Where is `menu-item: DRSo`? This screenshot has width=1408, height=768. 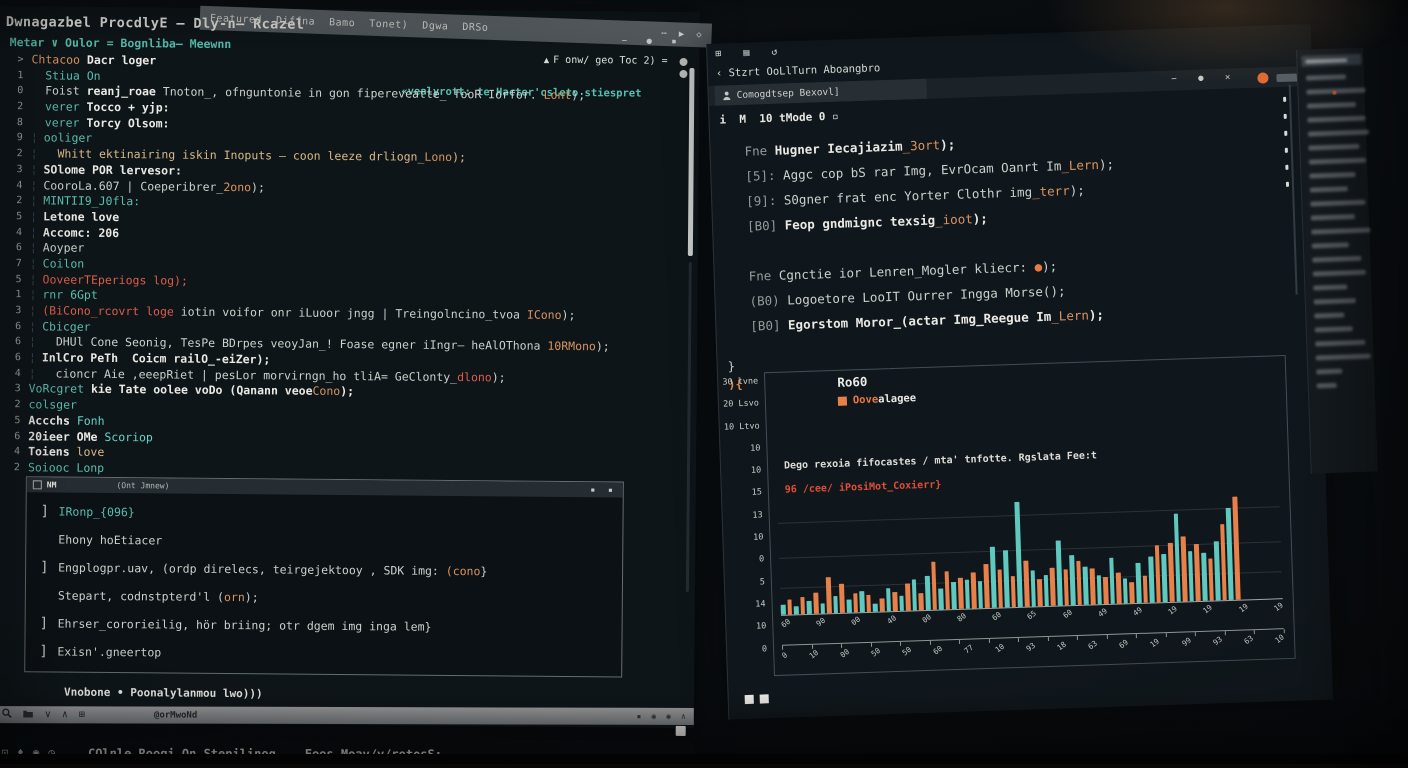 menu-item: DRSo is located at coordinates (475, 27).